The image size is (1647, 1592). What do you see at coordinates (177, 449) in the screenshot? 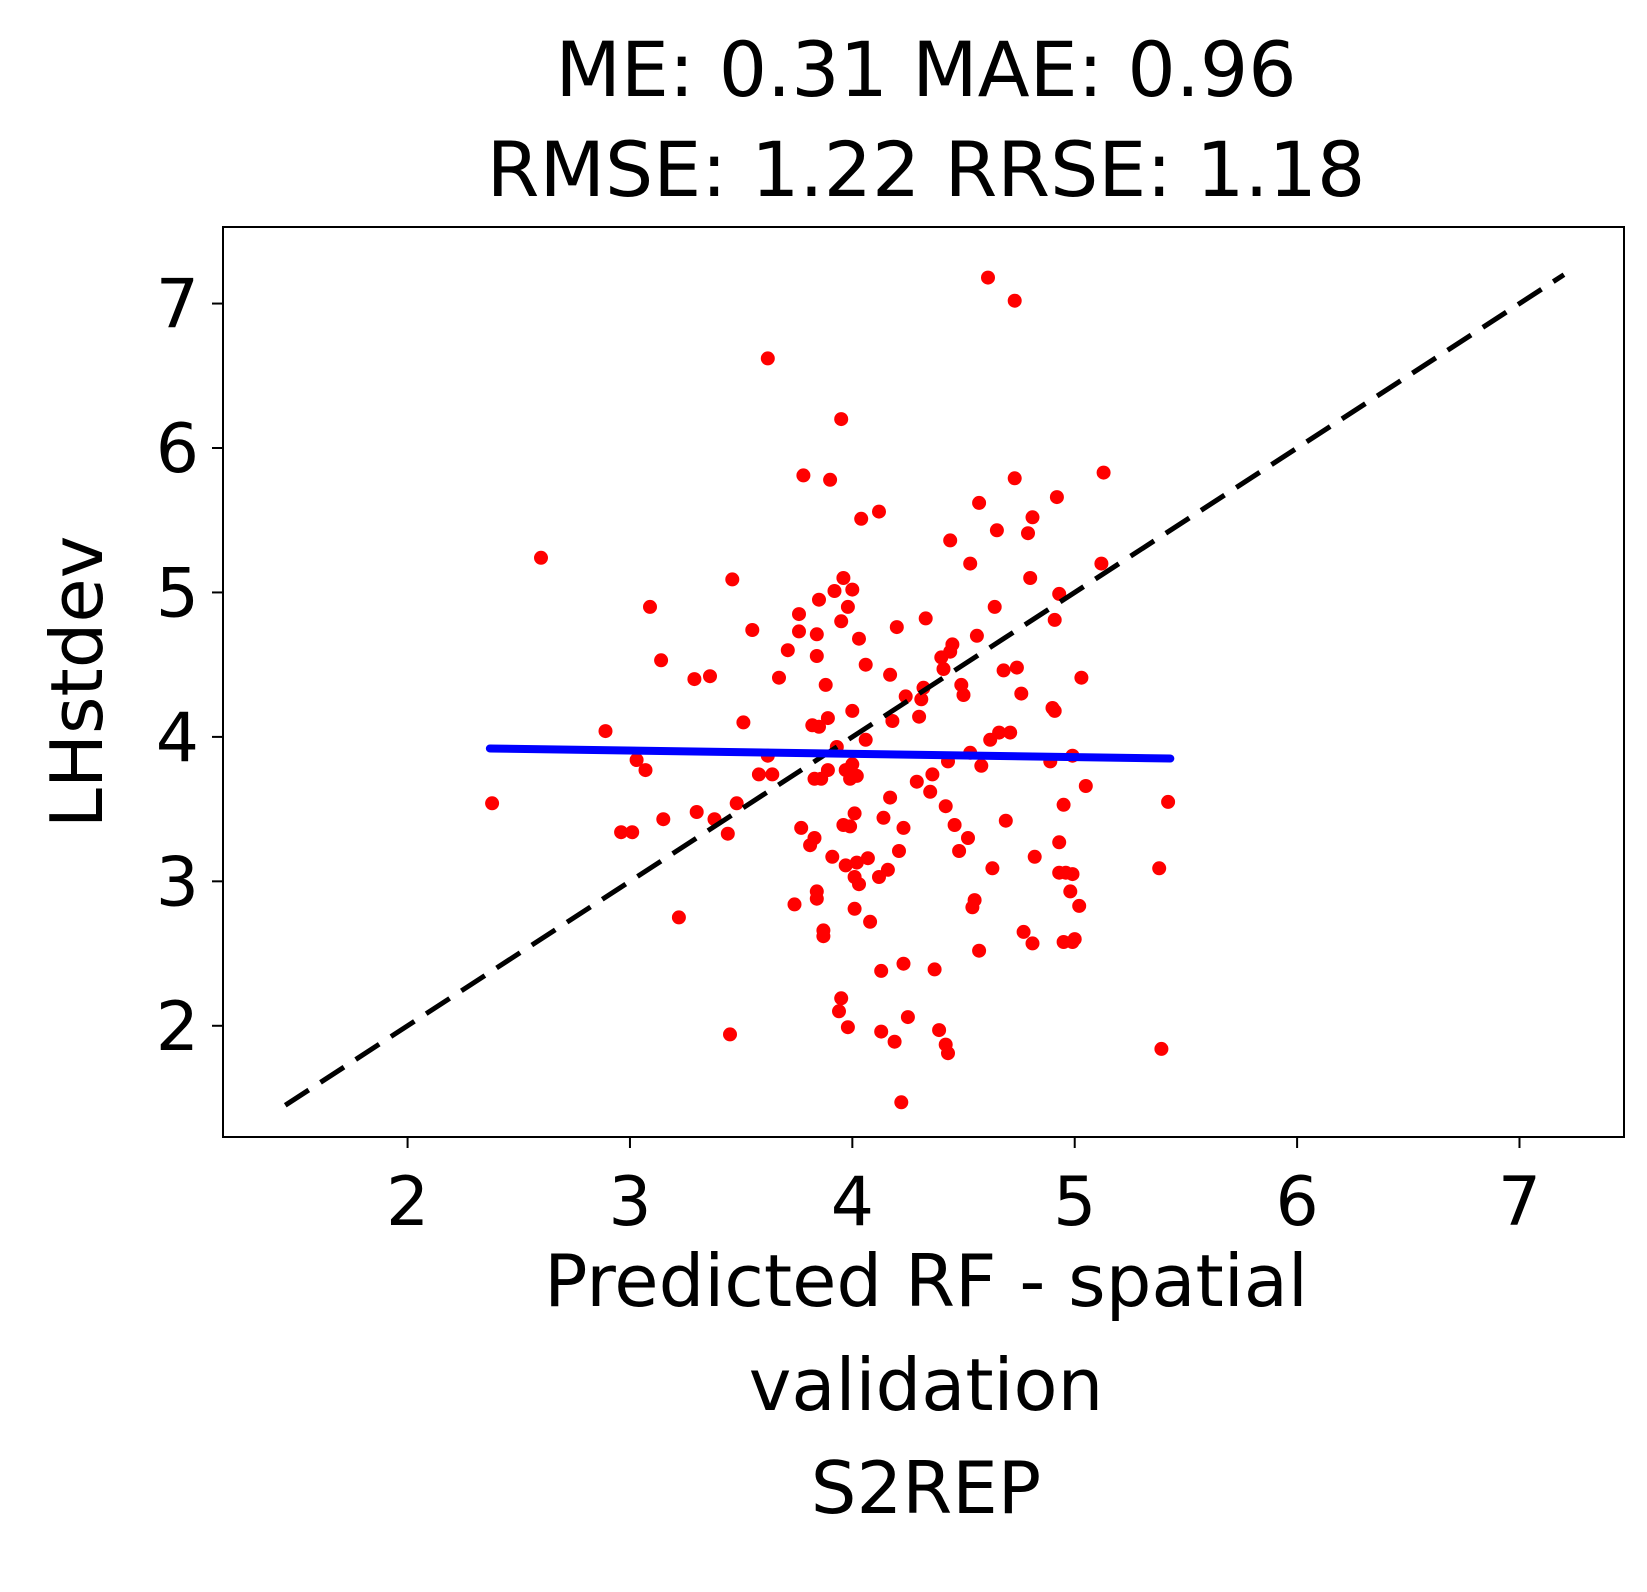
I see `y-tick-label: 6` at bounding box center [177, 449].